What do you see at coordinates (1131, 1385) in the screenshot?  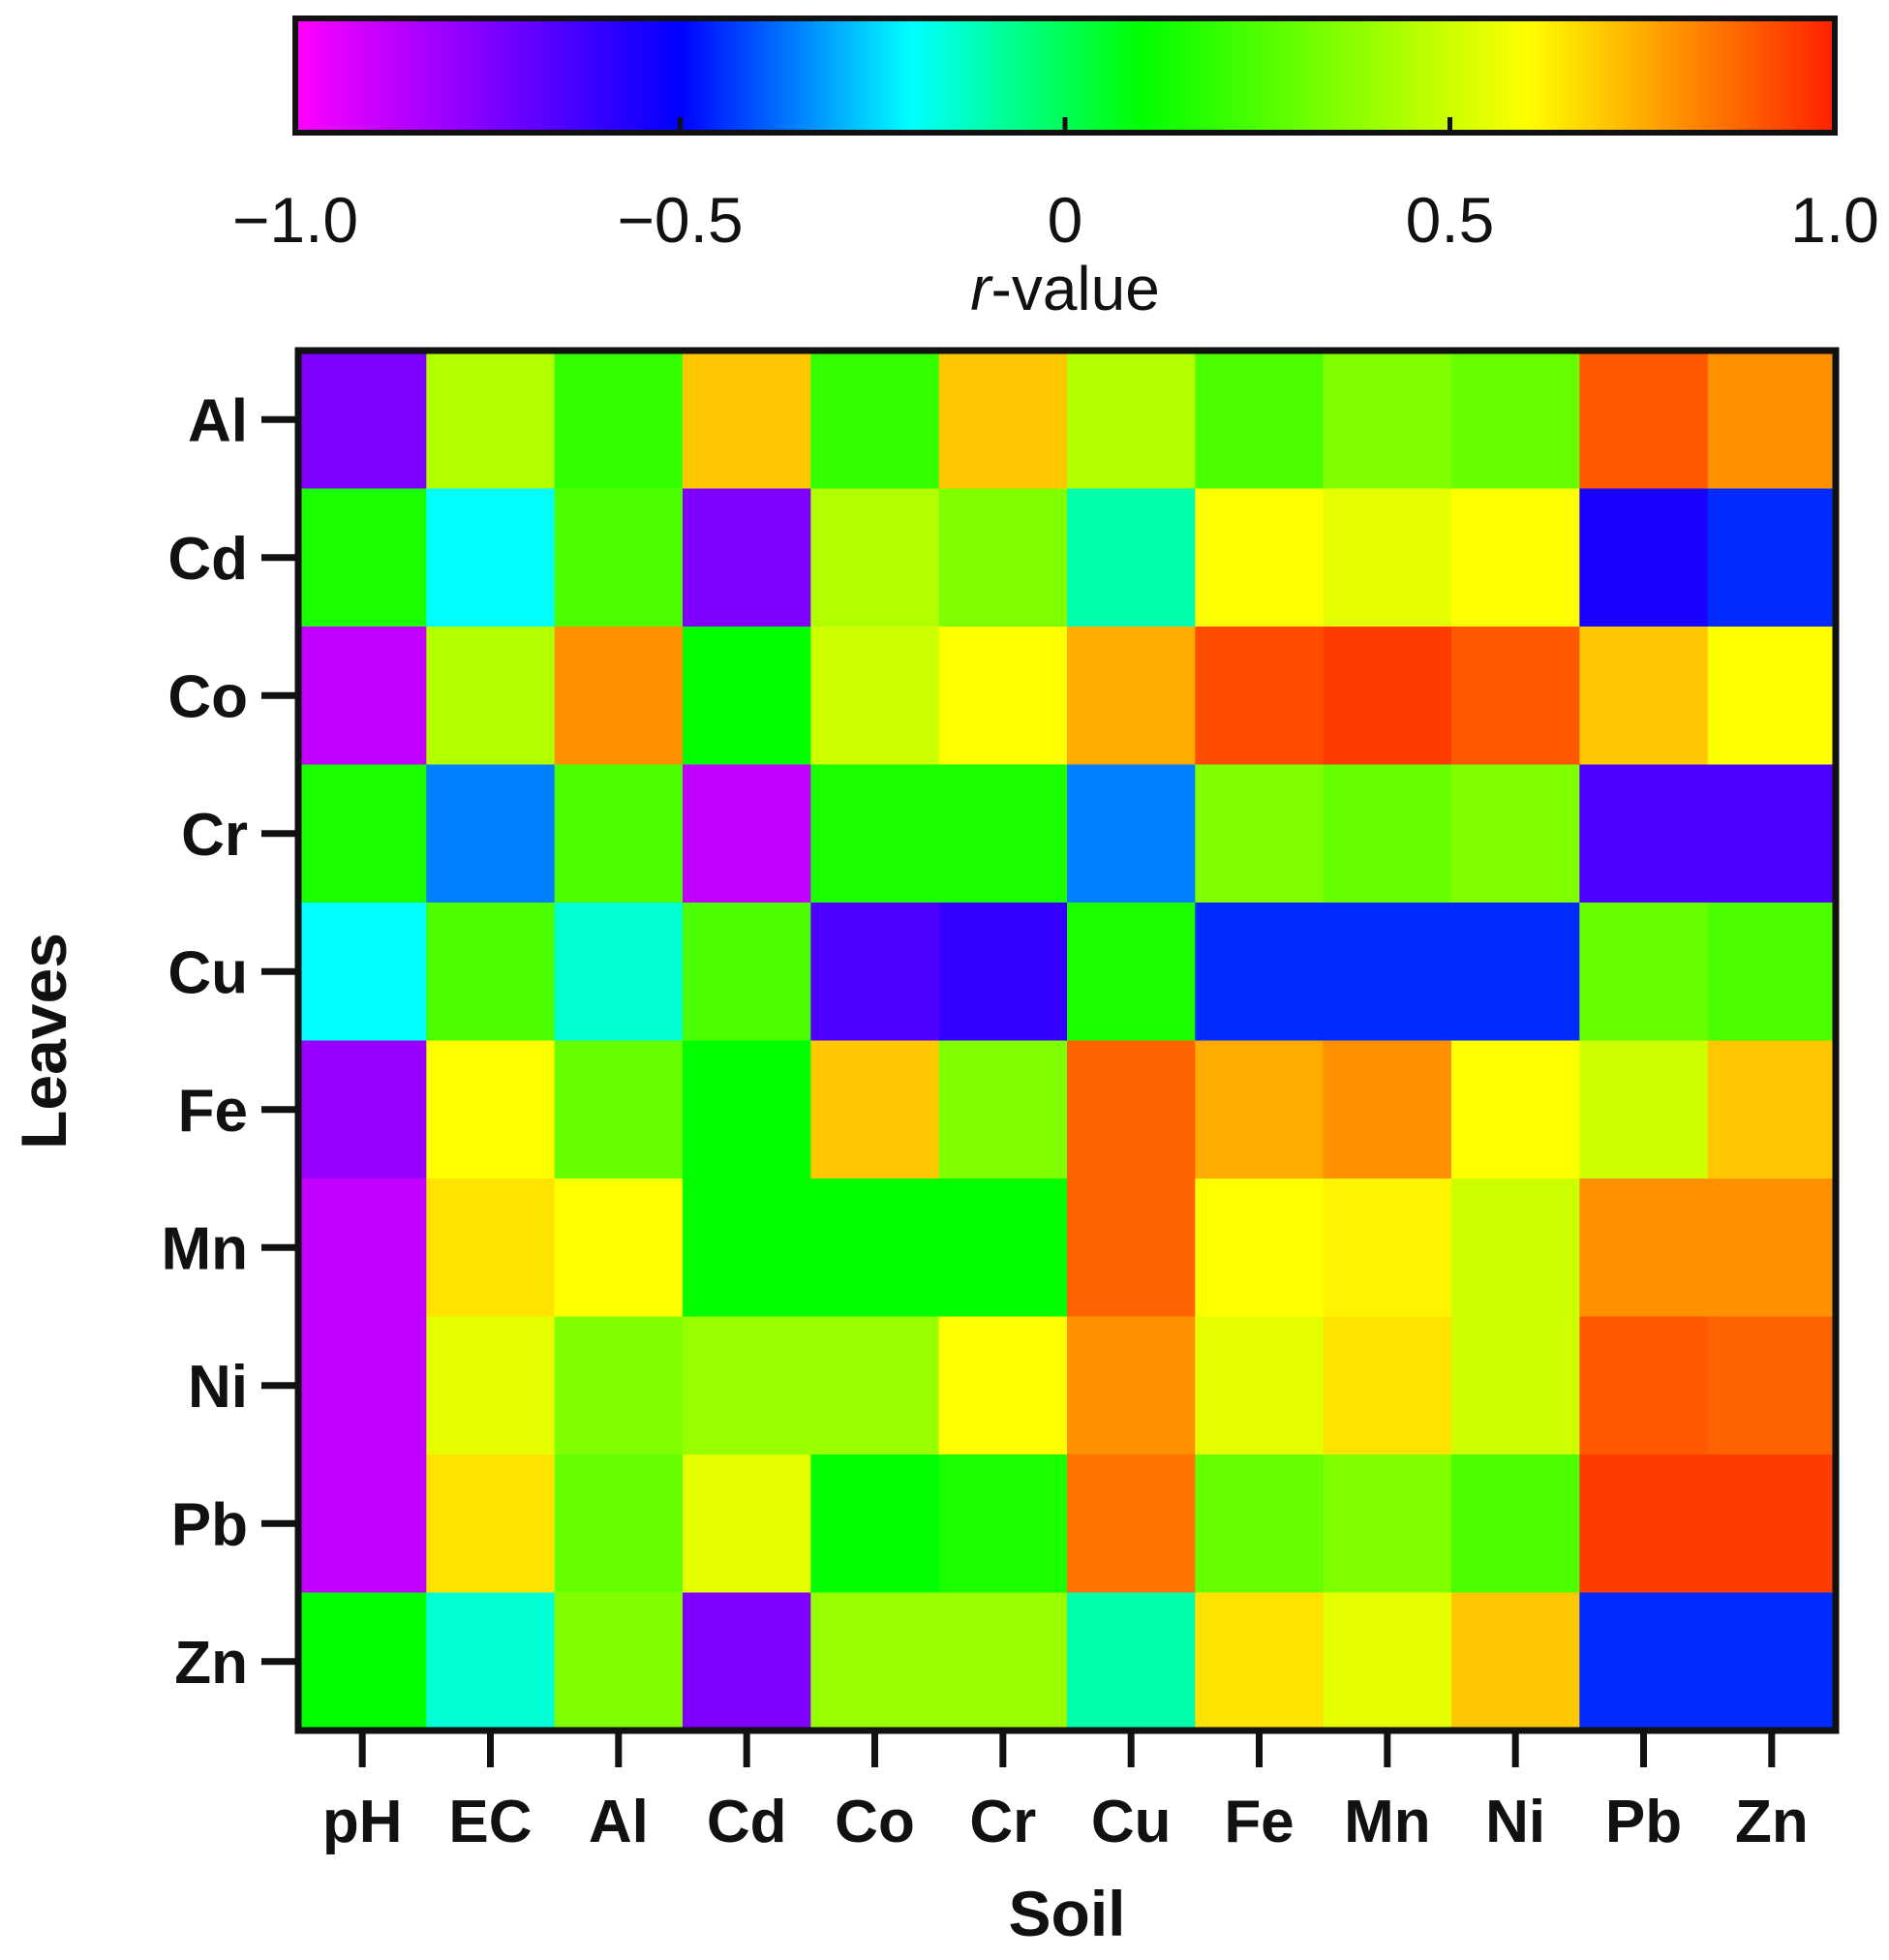 I see `heatmap-cell-ni-cu` at bounding box center [1131, 1385].